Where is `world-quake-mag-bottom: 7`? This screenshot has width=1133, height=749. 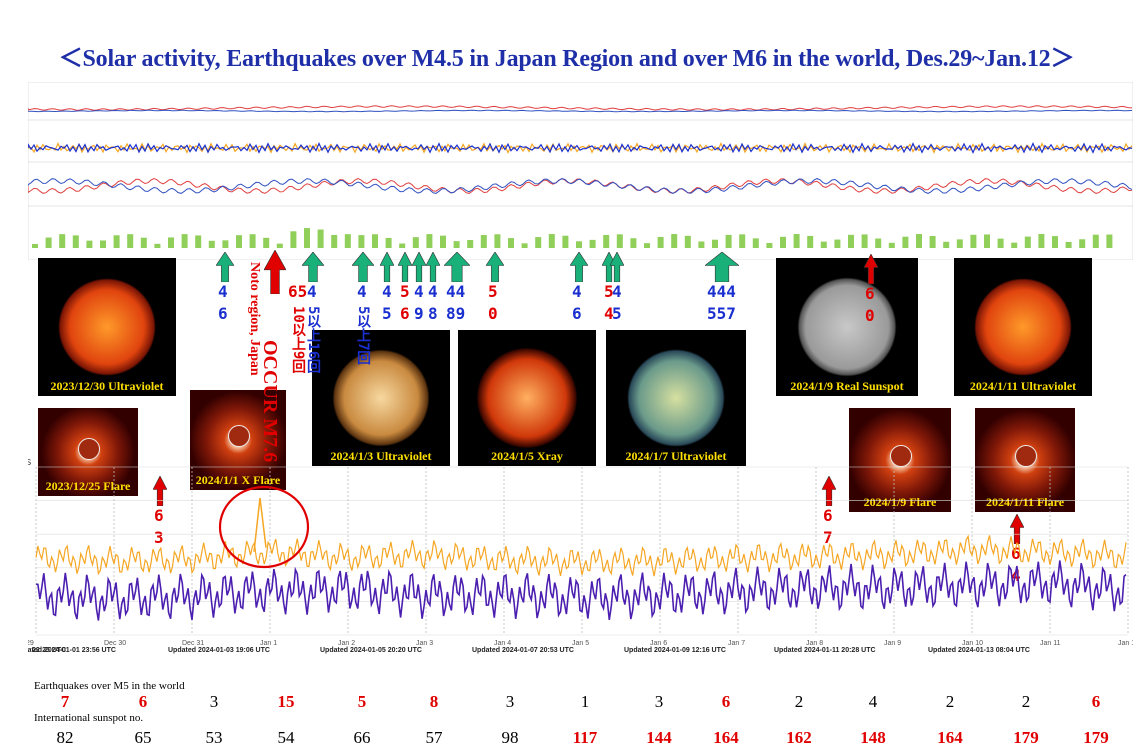
world-quake-mag-bottom: 7 is located at coordinates (828, 537).